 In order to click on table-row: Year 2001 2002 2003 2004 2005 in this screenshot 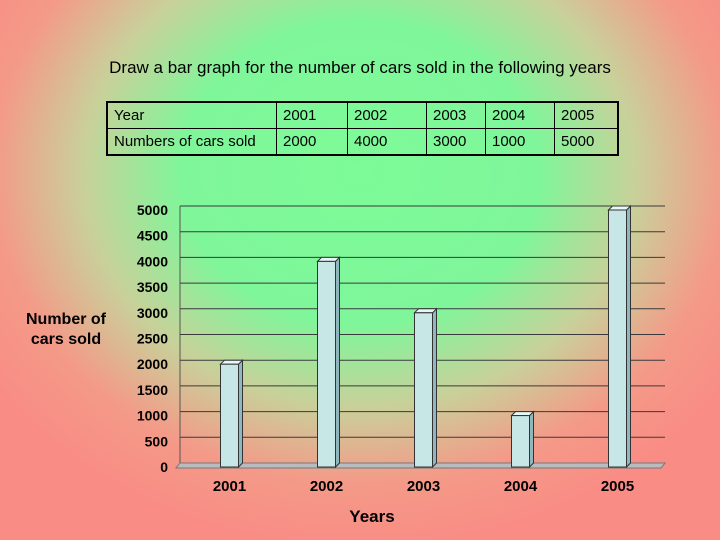, I will do `click(362, 115)`.